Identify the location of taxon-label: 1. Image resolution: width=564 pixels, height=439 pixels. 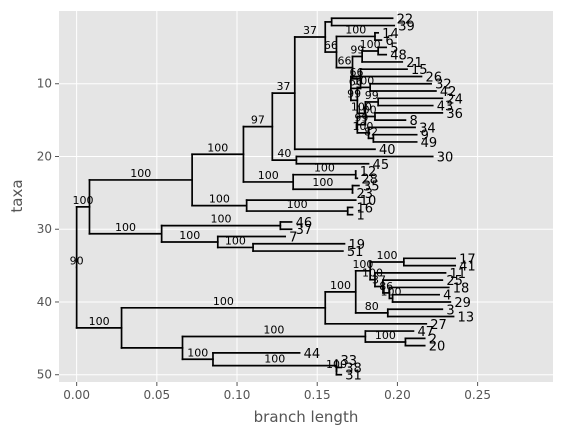
(361, 216).